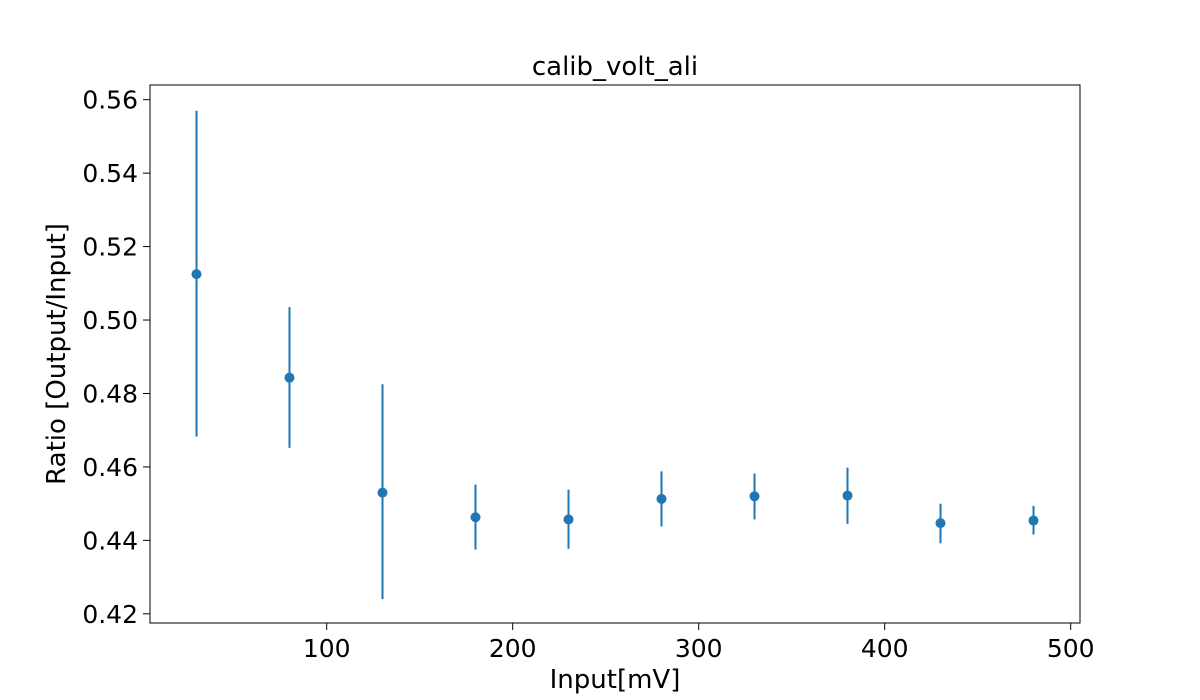 This screenshot has width=1200, height=700. I want to click on y-tick-label: 0.56, so click(110, 100).